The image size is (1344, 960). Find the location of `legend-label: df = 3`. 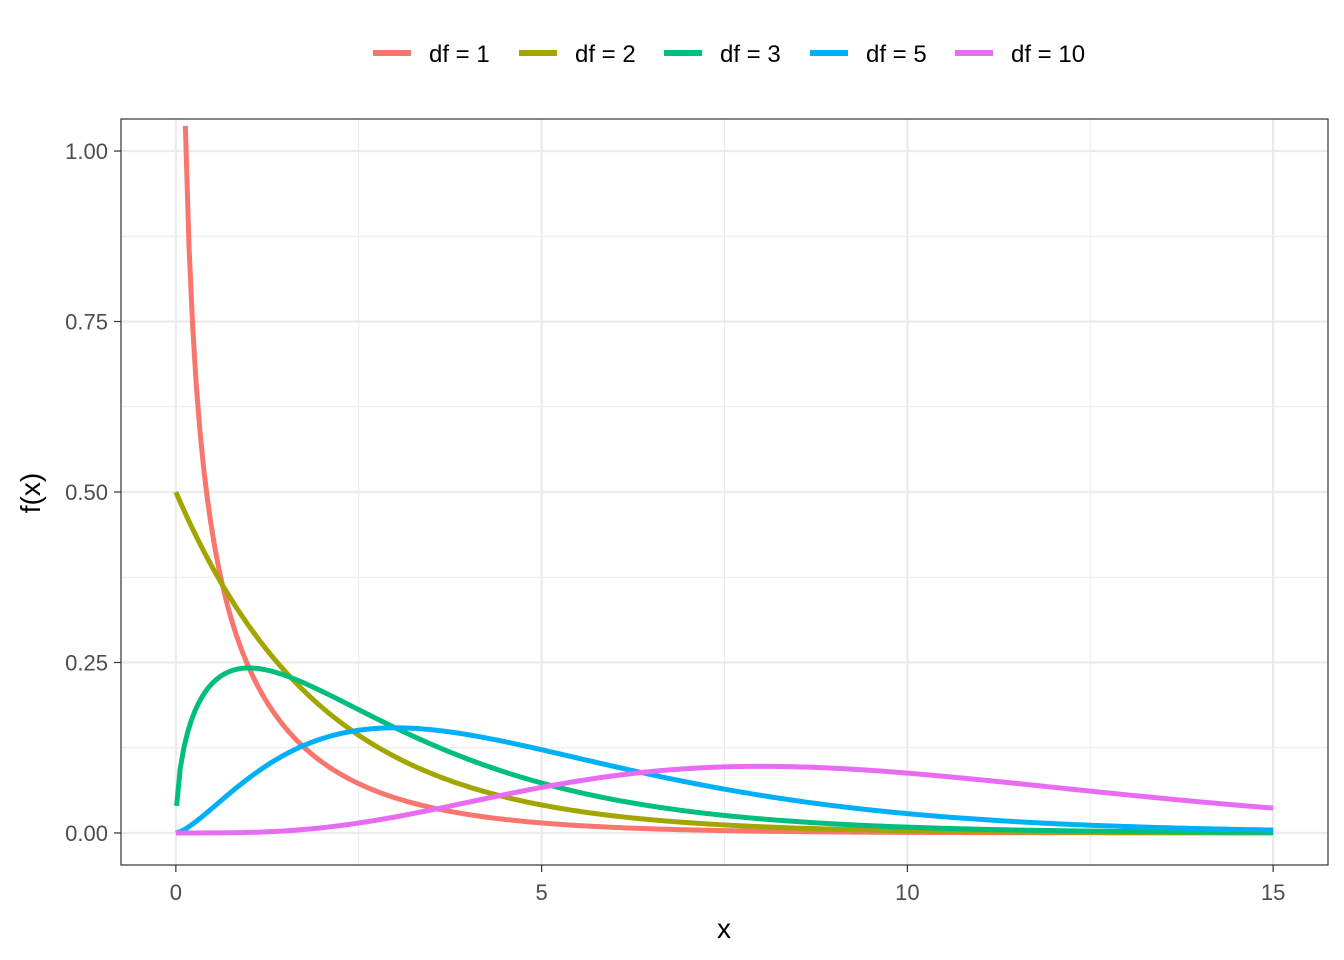

legend-label: df = 3 is located at coordinates (750, 54).